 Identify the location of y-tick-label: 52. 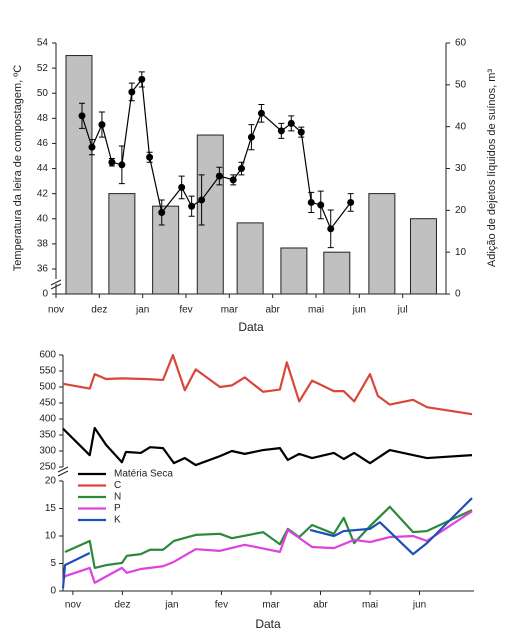
(43, 68).